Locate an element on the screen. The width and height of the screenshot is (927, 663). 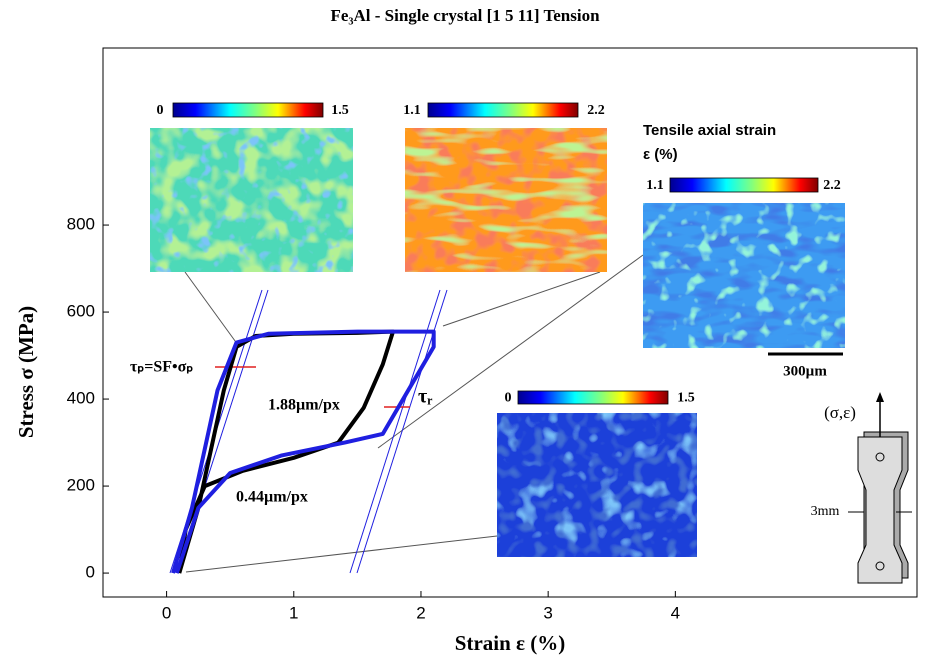
x-axis-label: Strain ε (%) is located at coordinates (510, 643).